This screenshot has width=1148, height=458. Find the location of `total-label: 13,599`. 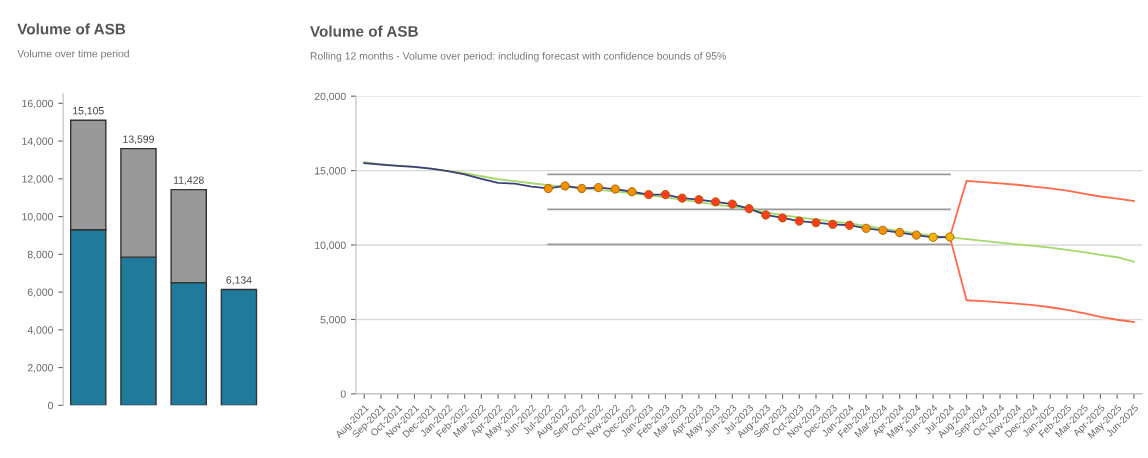

total-label: 13,599 is located at coordinates (138, 140).